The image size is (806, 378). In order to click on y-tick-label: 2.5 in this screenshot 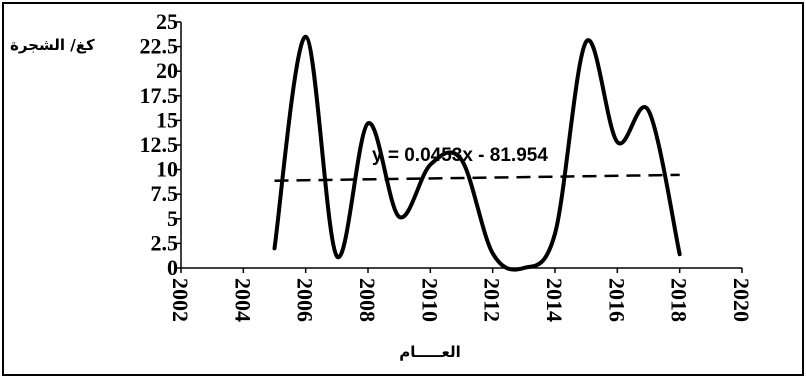, I will do `click(165, 242)`.